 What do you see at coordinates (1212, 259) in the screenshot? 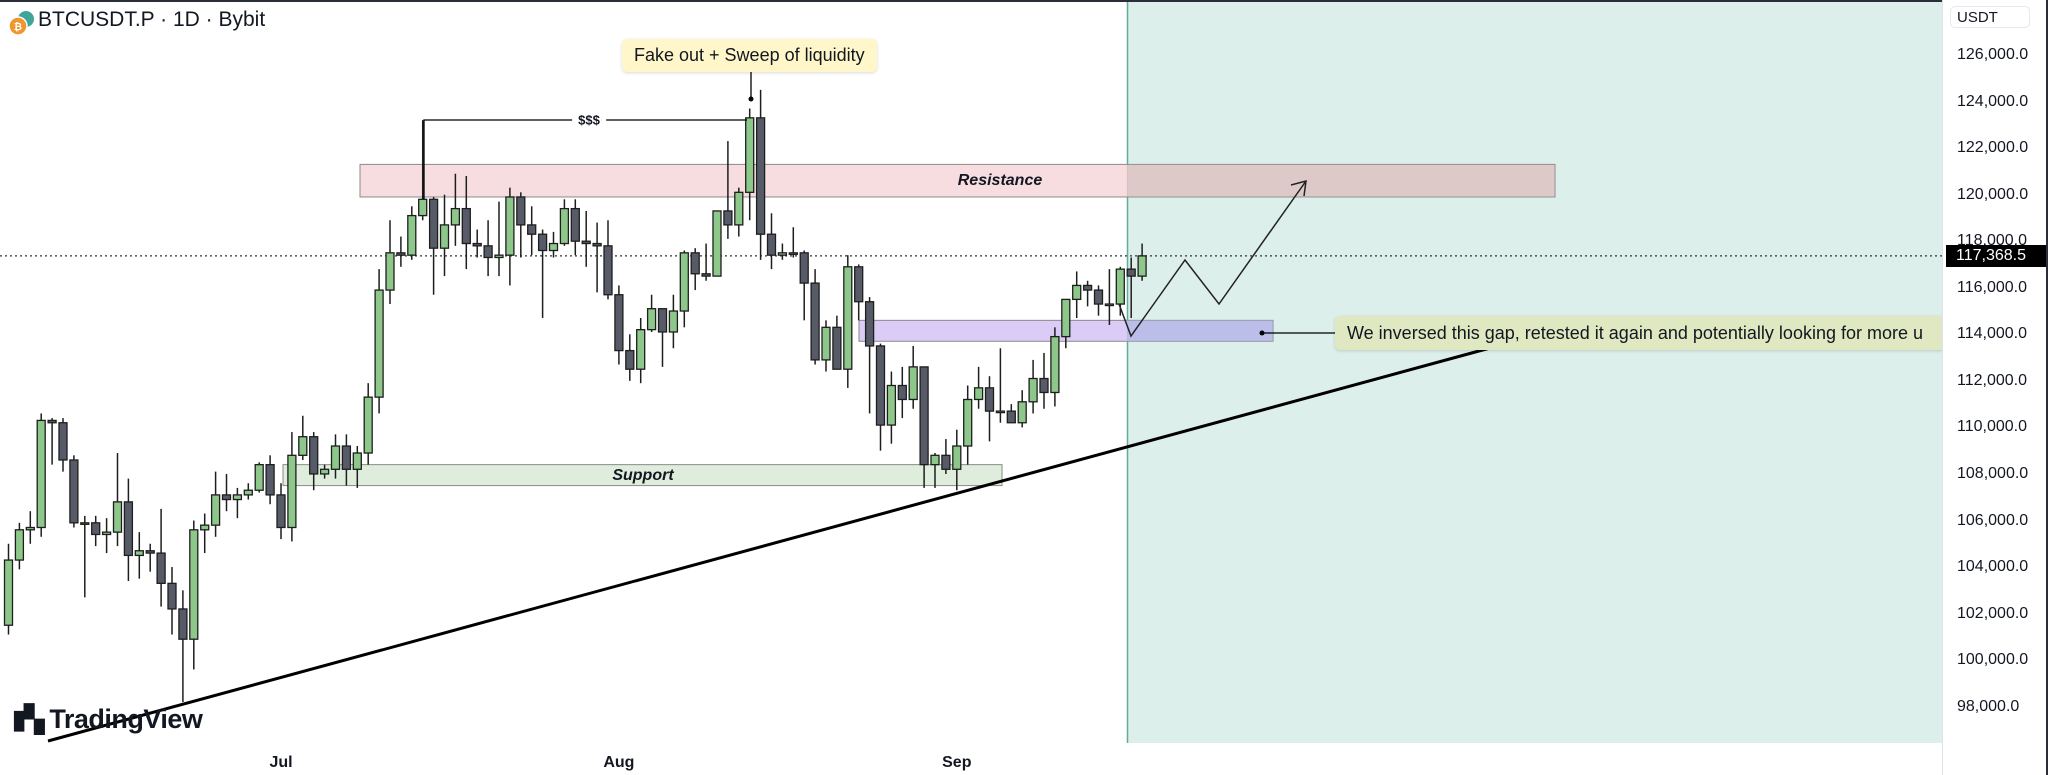
I see `projection-path` at bounding box center [1212, 259].